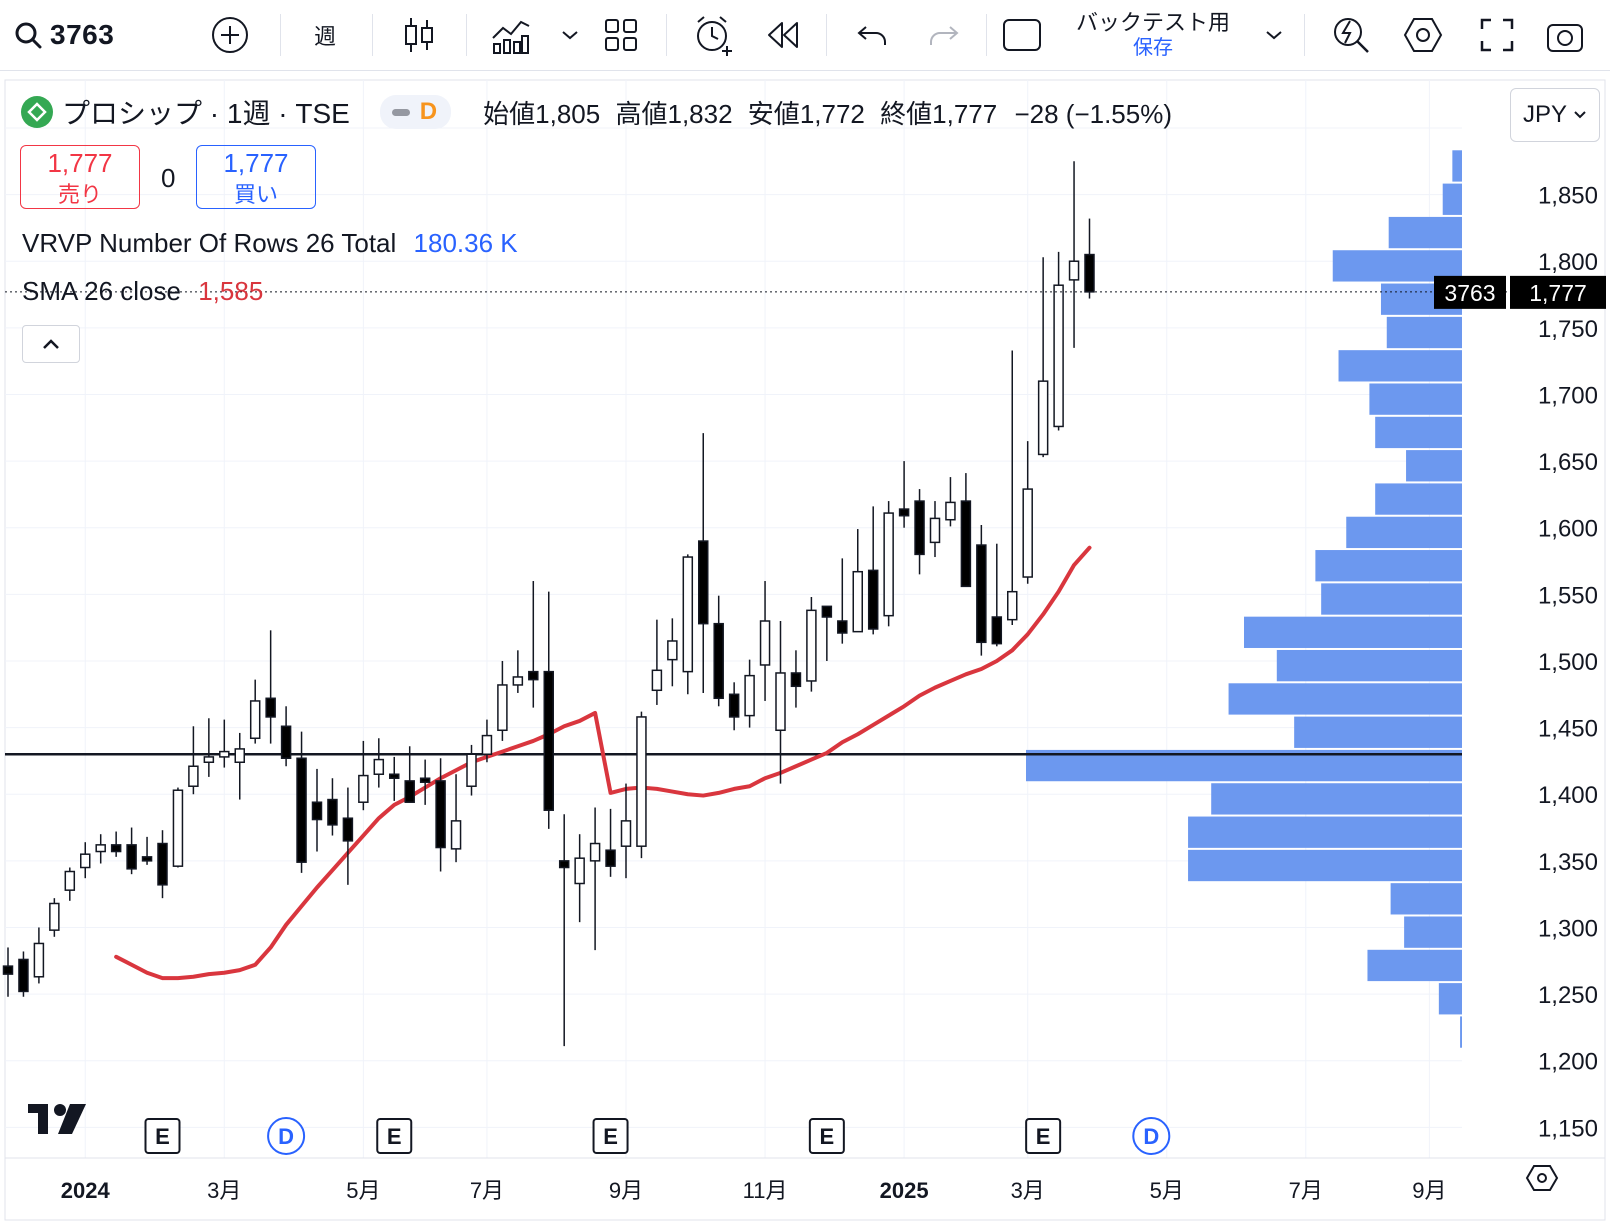 This screenshot has width=1610, height=1226. What do you see at coordinates (101, 291) in the screenshot?
I see `sma-label: SMA 26 close` at bounding box center [101, 291].